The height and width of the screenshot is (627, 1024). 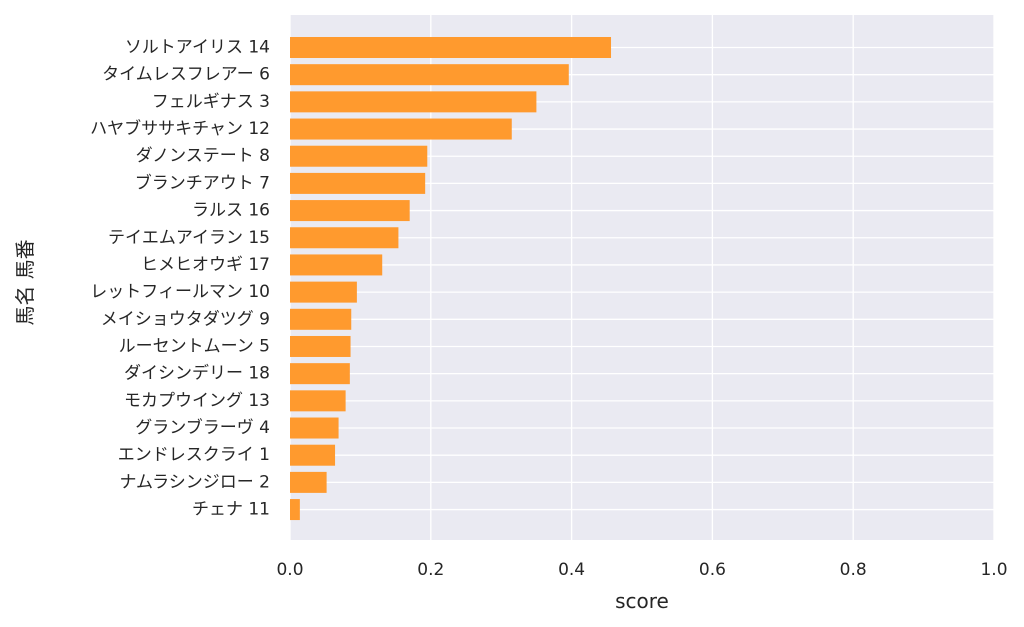 I want to click on y-tick-label: フェルギナス 3, so click(x=211, y=102).